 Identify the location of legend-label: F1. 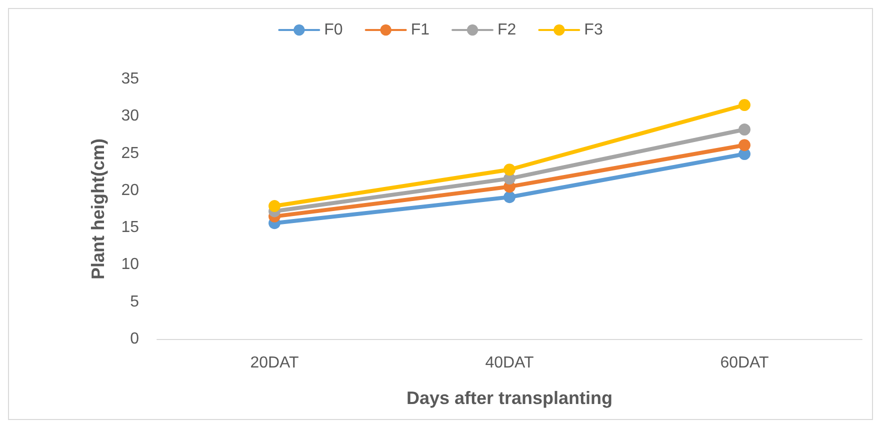
(420, 30).